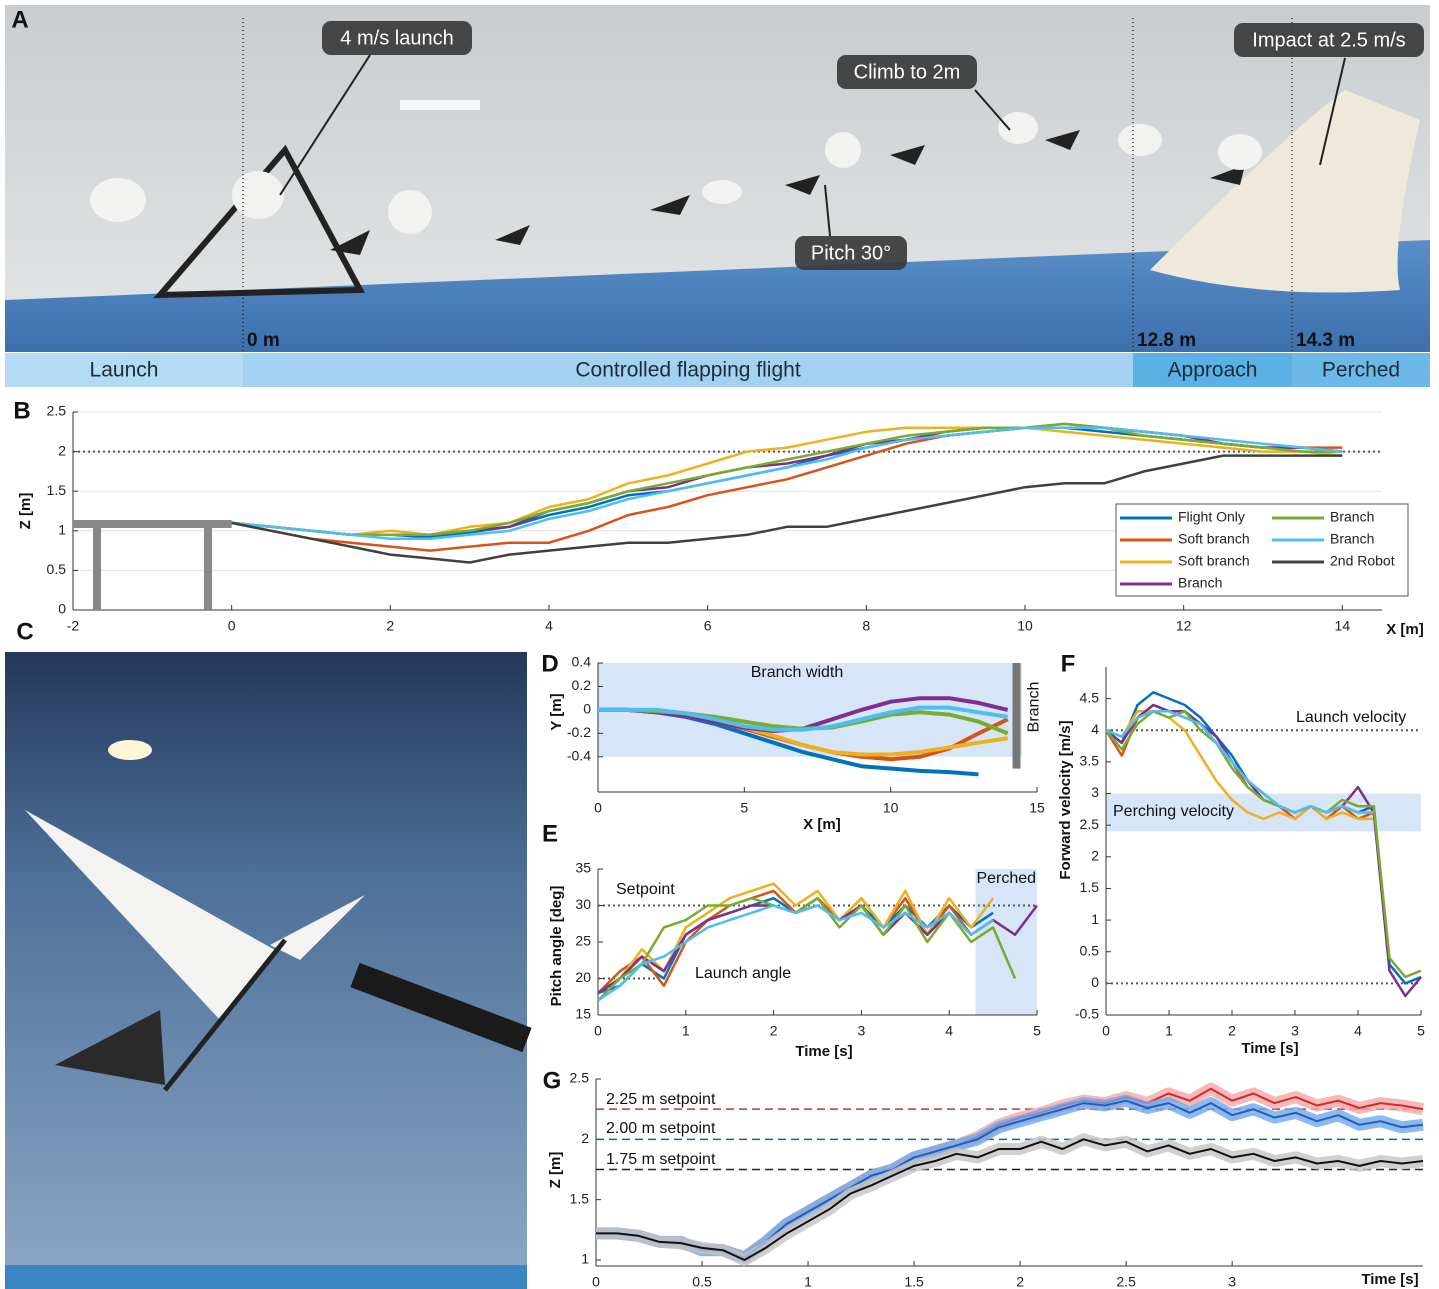 This screenshot has width=1439, height=1289. What do you see at coordinates (130, 750) in the screenshot?
I see `photo-lamp` at bounding box center [130, 750].